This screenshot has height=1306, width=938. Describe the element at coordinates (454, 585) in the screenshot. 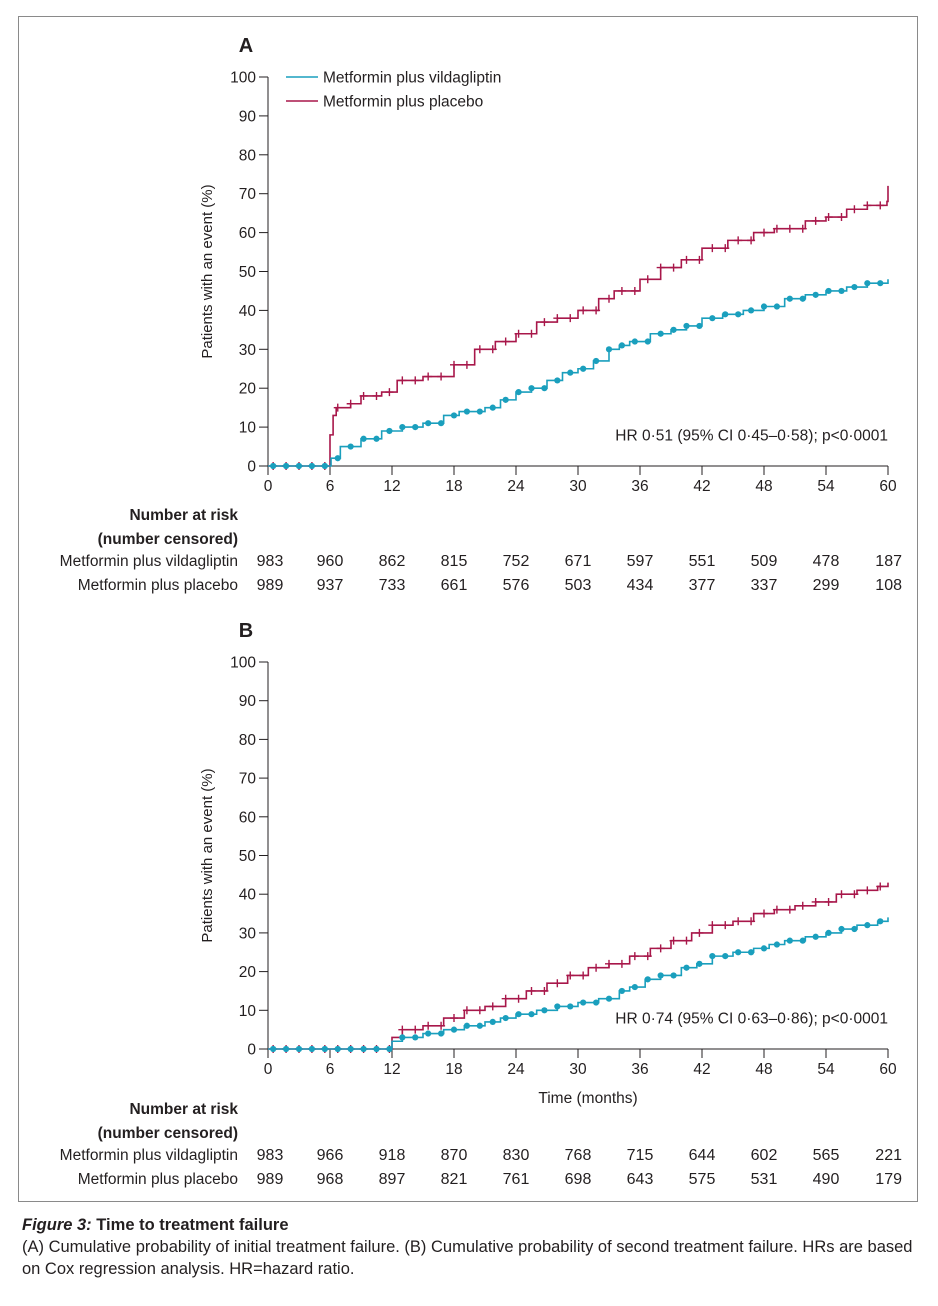

I see `panel-a-risk-value-placebo: 661` at that location.